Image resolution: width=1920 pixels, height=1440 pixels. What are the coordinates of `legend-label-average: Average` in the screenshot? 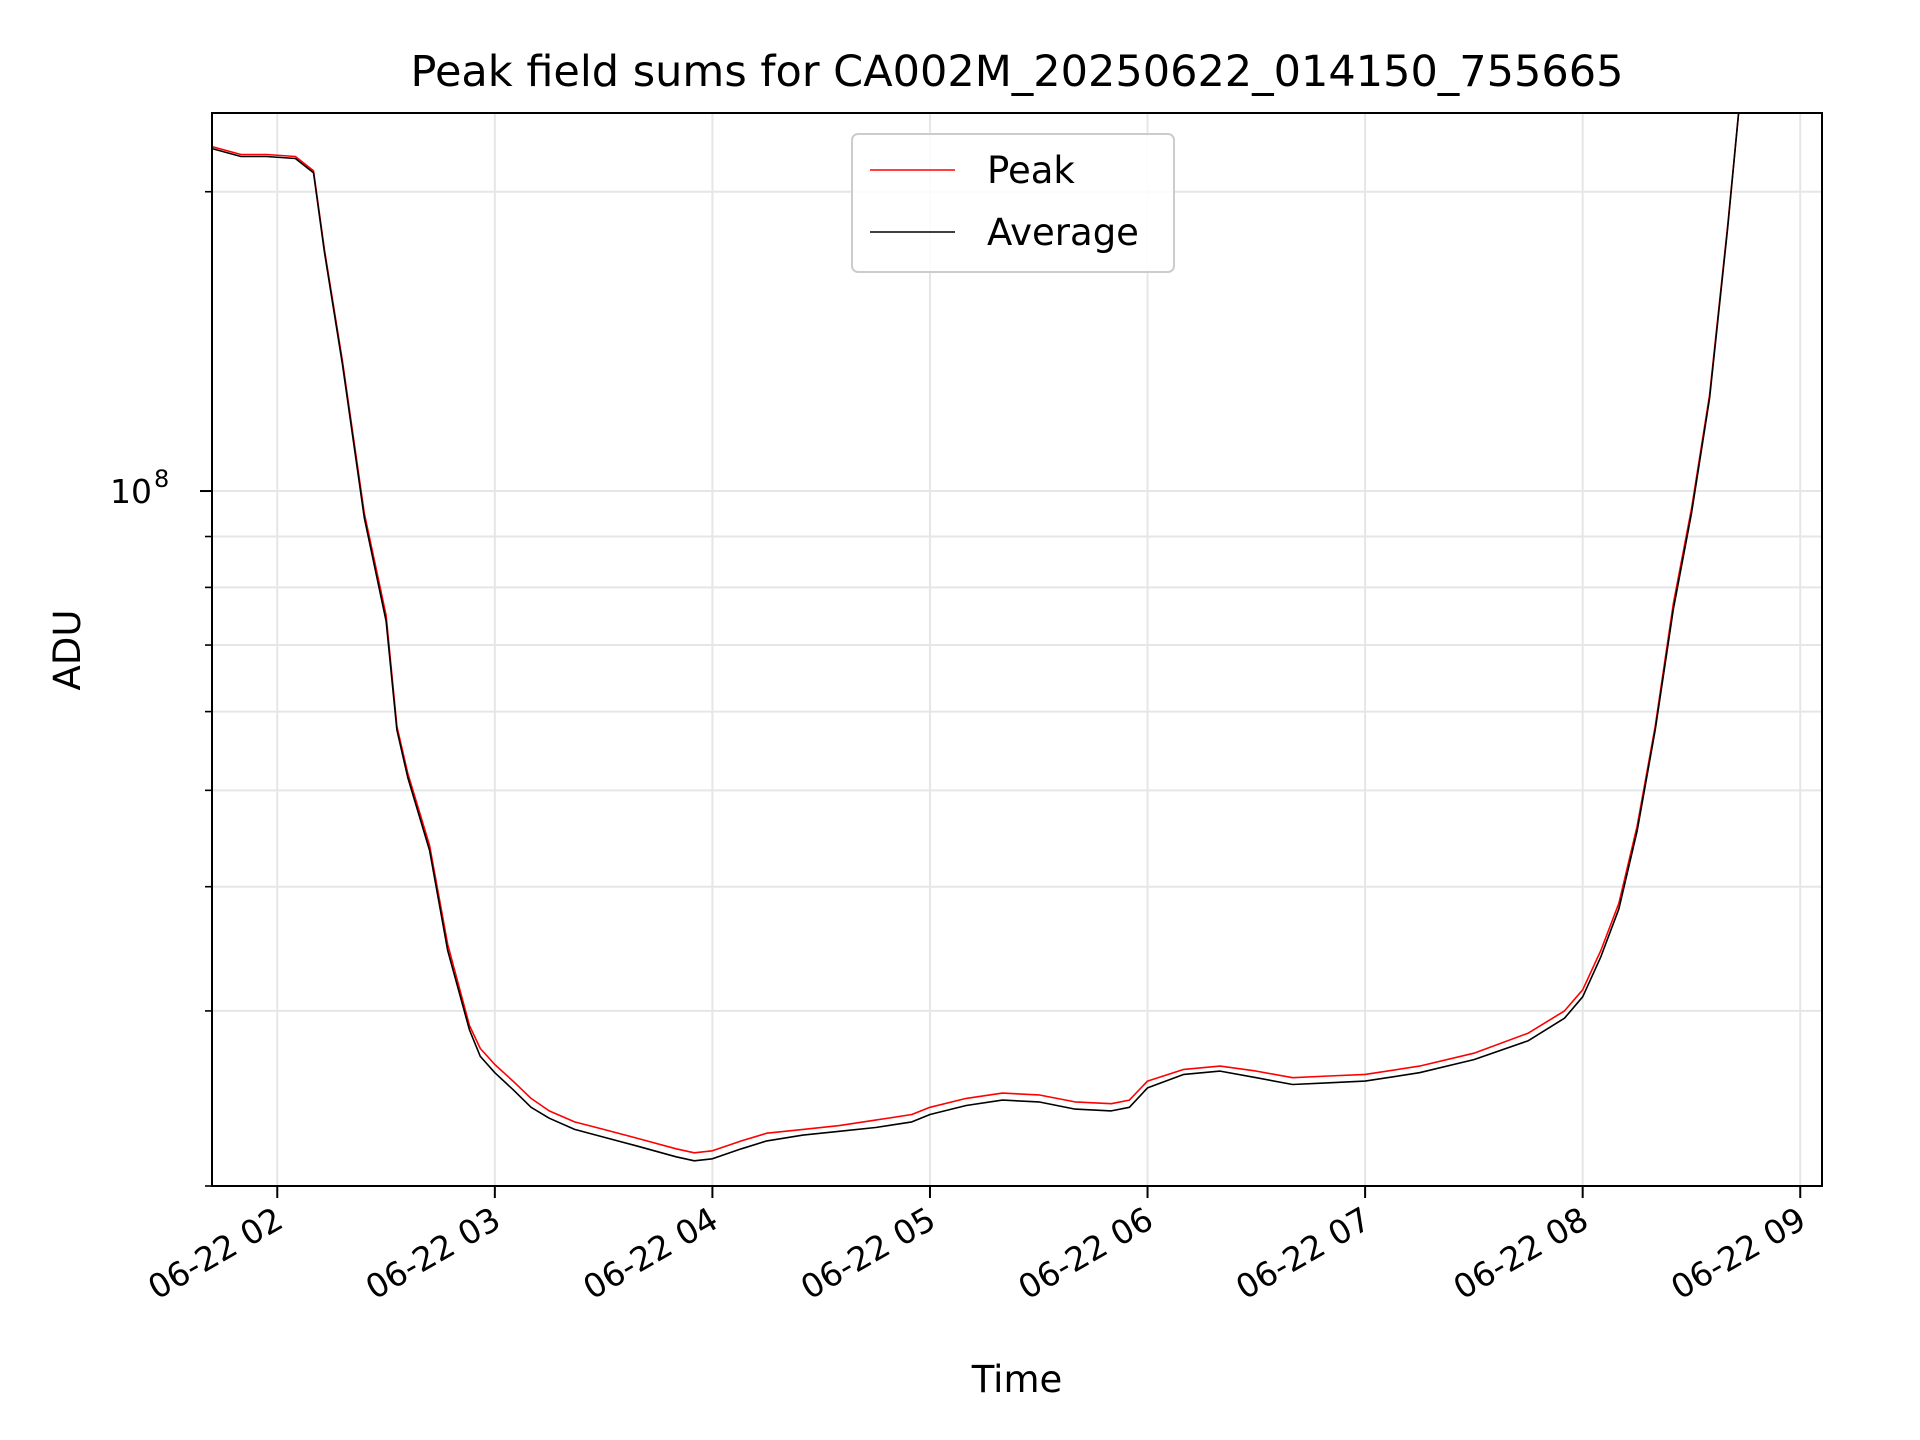 It's located at (1063, 232).